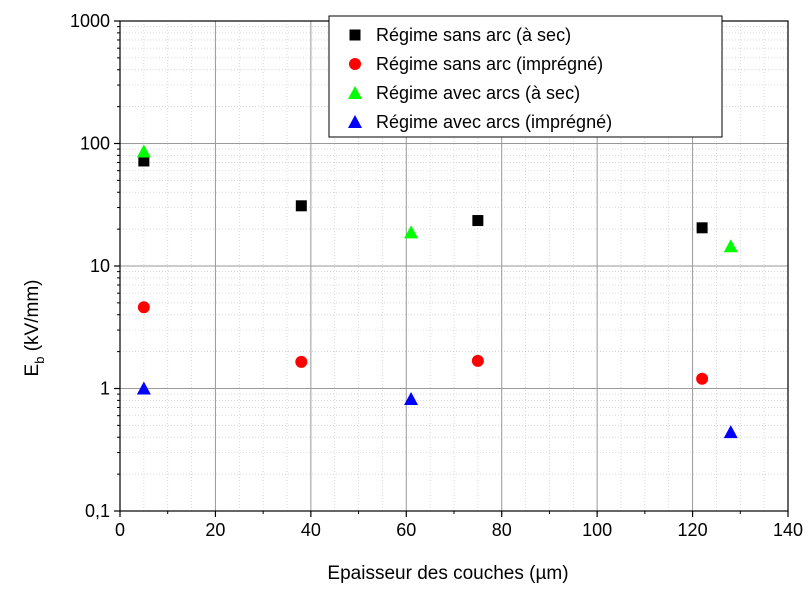 The height and width of the screenshot is (593, 809). I want to click on y-tick-label: 0,1, so click(97, 511).